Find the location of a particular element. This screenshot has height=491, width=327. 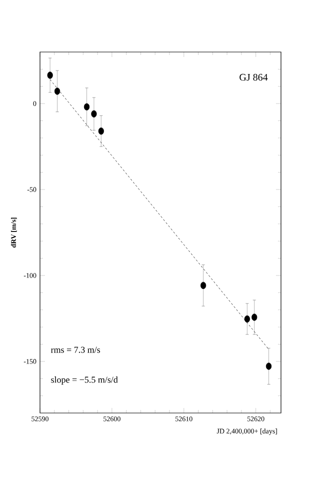

annotation: slope = −5.5 m/s/d is located at coordinates (84, 380).